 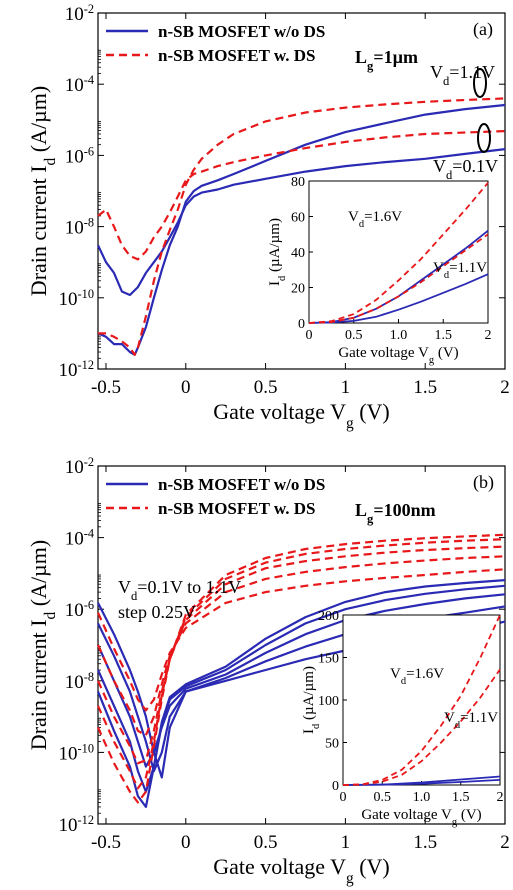 I want to click on x-axis-label: Gate voltage Vg (V), so click(x=301, y=870).